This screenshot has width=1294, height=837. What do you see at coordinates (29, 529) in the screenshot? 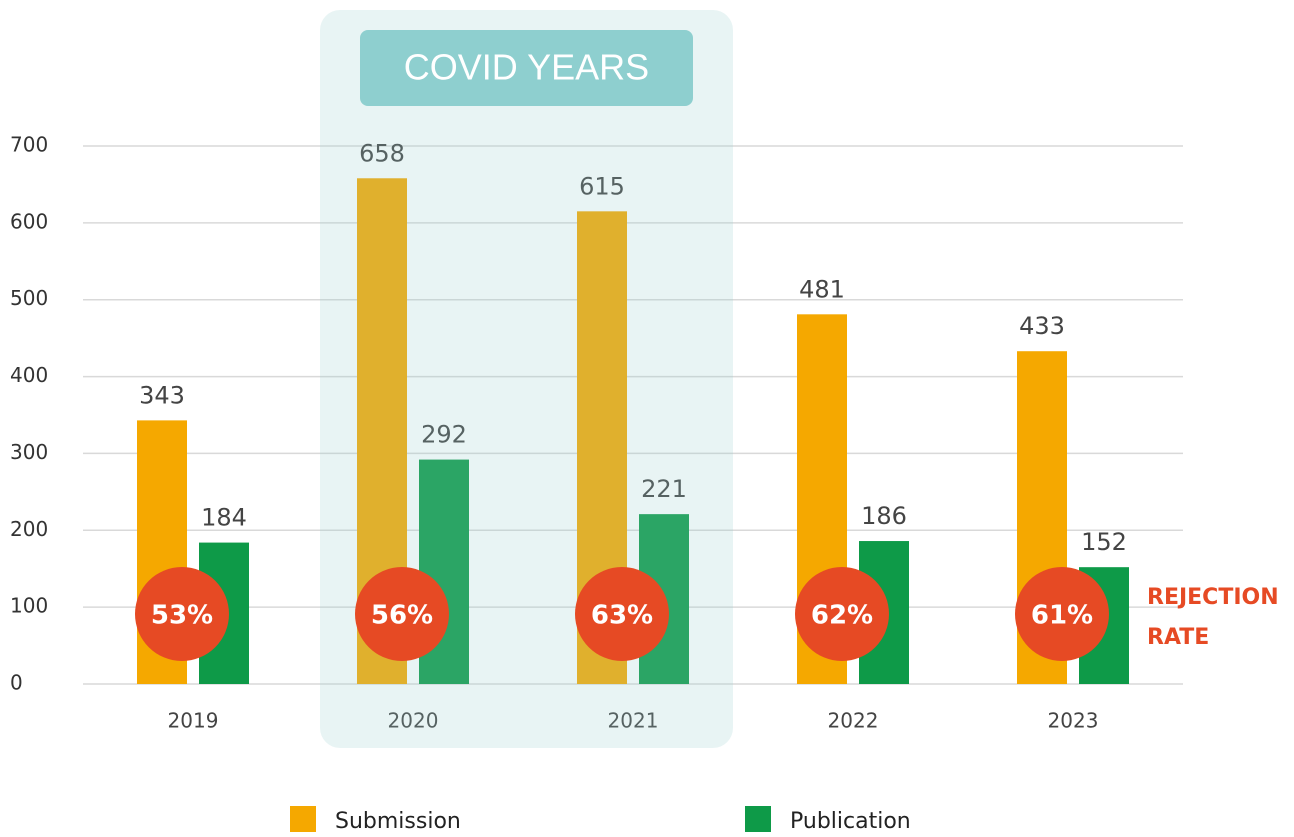
I see `y-tick-label: 200` at bounding box center [29, 529].